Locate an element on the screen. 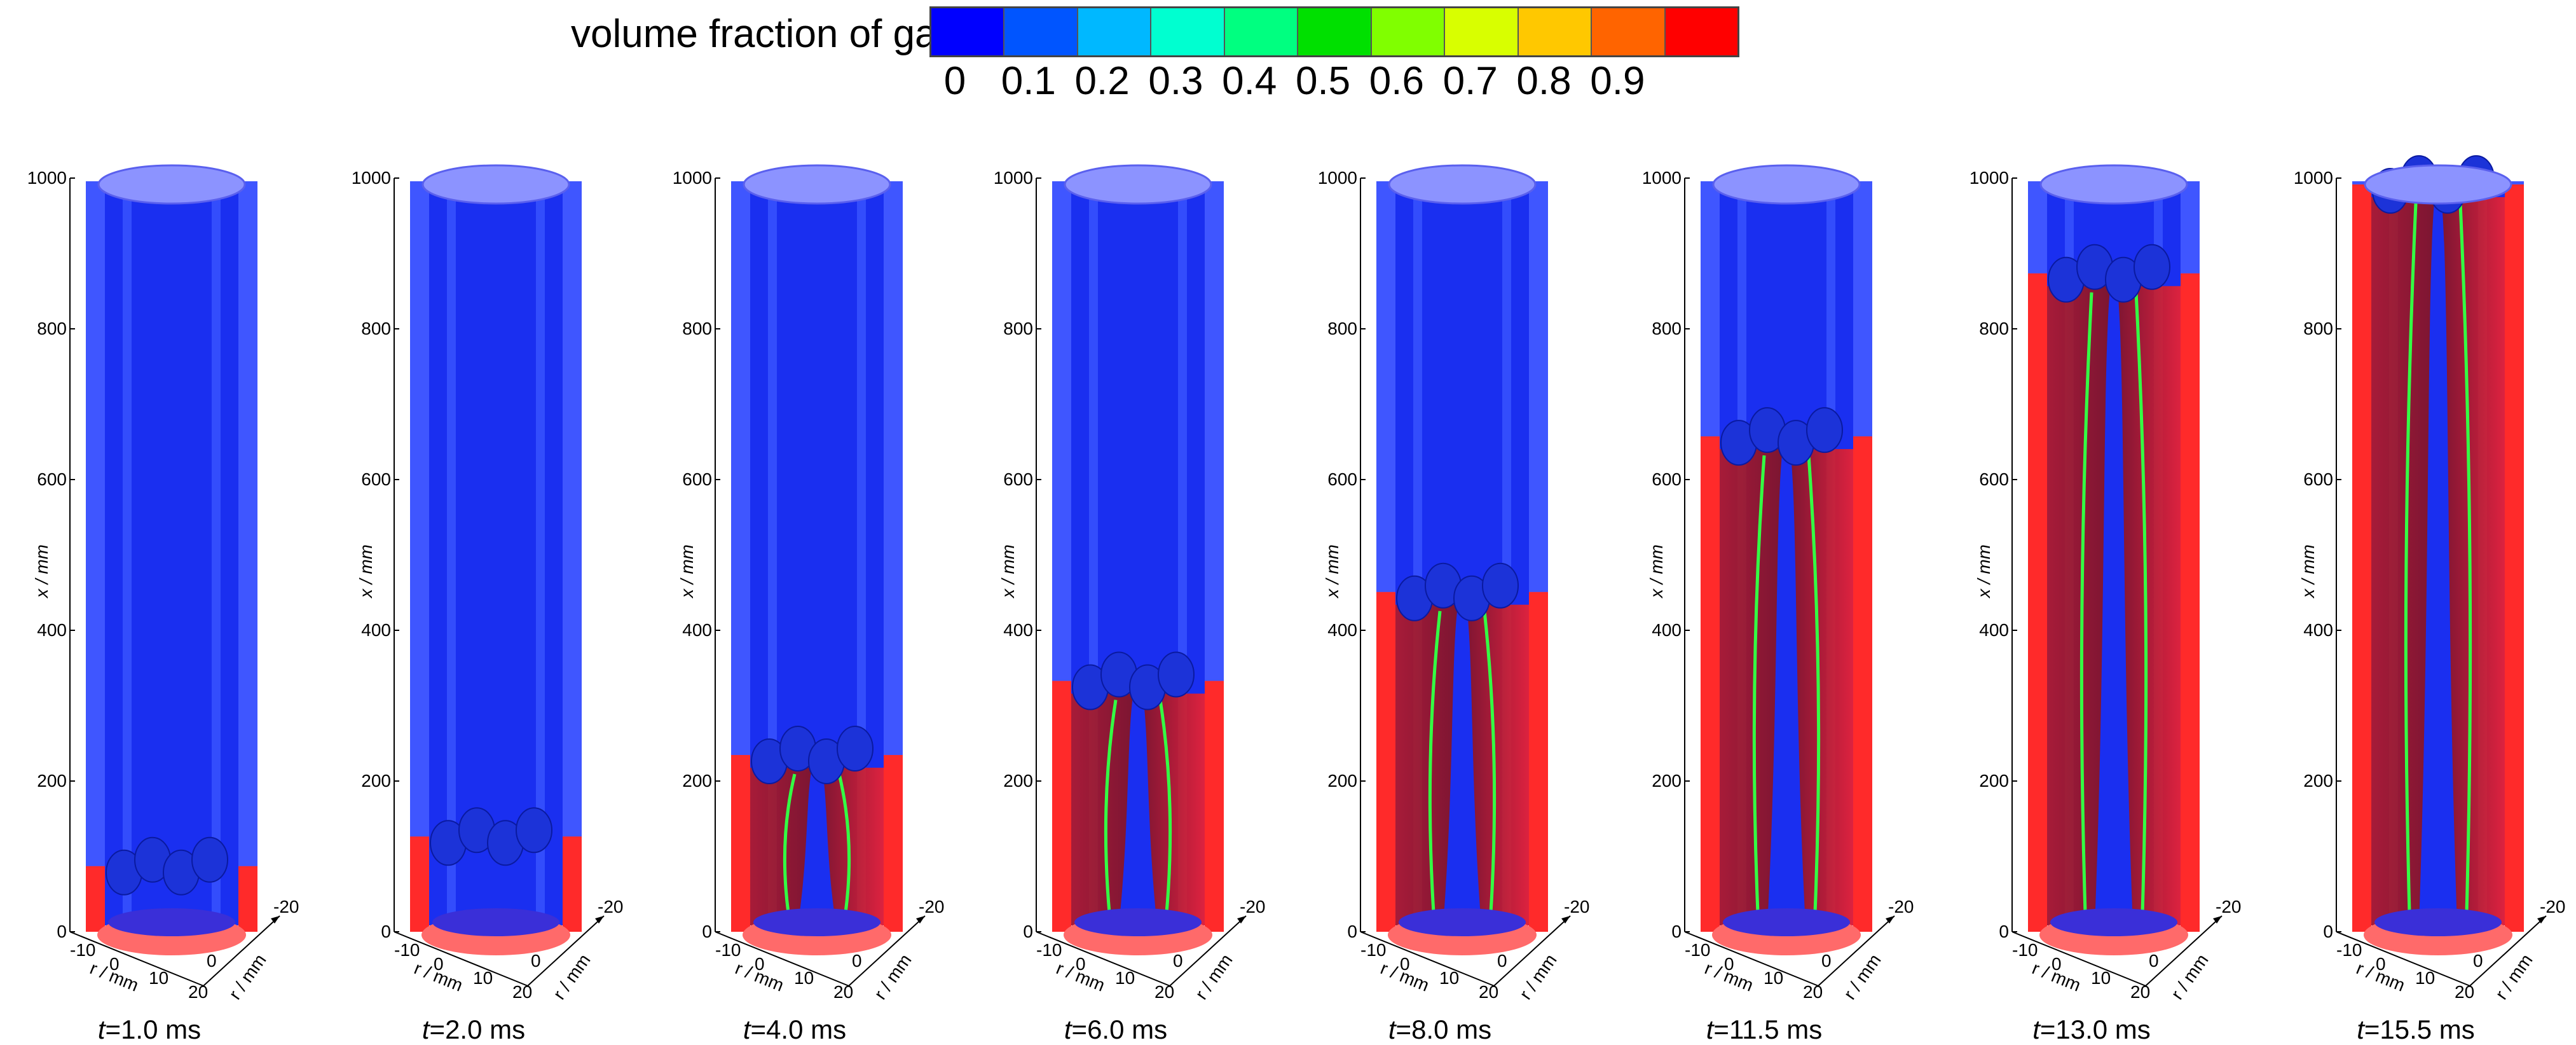 This screenshot has width=2576, height=1045. colorbar-tick-label: 0.6 is located at coordinates (1397, 81).